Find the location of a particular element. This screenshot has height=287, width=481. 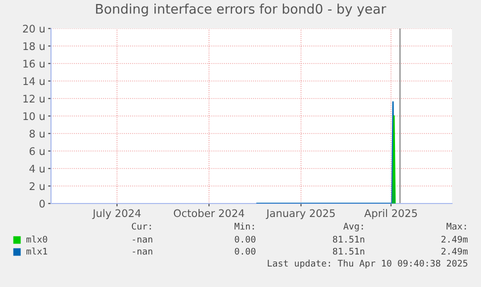

y-tick-label: 4 u is located at coordinates (36, 168).